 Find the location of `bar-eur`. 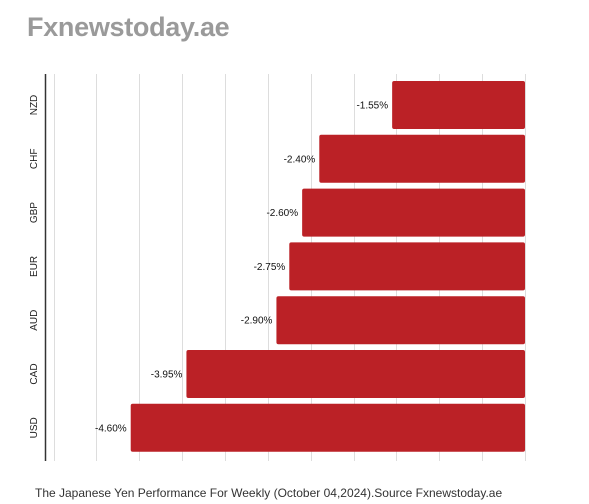

bar-eur is located at coordinates (407, 266).